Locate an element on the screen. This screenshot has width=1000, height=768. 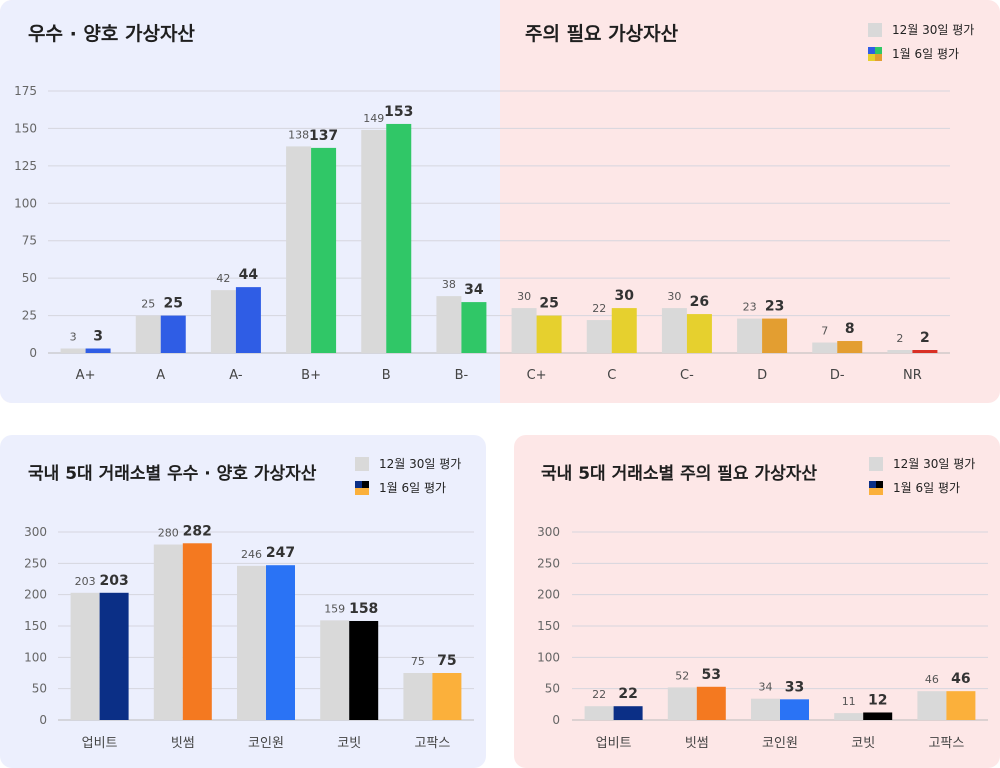
legend-swatch-current-q1 is located at coordinates (358, 484).